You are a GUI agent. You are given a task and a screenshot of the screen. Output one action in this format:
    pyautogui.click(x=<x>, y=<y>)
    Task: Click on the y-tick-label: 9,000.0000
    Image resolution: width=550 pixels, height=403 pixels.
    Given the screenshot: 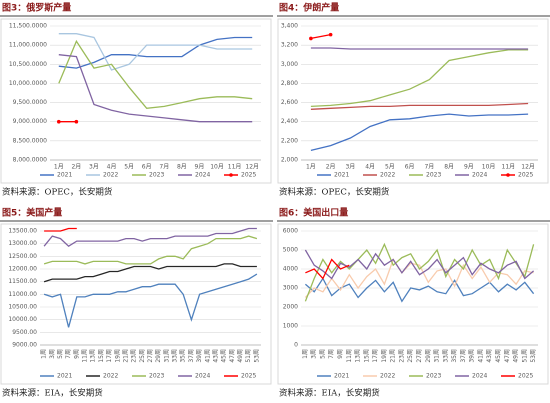 What is the action you would take?
    pyautogui.click(x=30, y=121)
    